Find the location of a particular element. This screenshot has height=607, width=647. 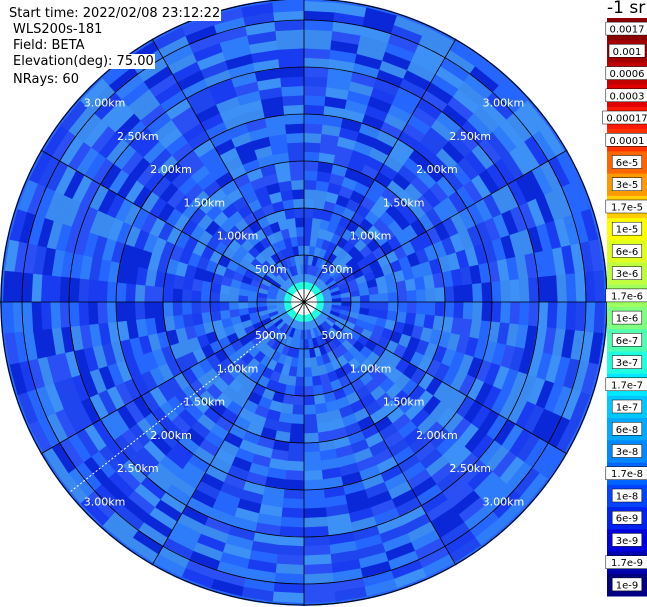

colorbar-tick-label: 0.0006 is located at coordinates (627, 74).